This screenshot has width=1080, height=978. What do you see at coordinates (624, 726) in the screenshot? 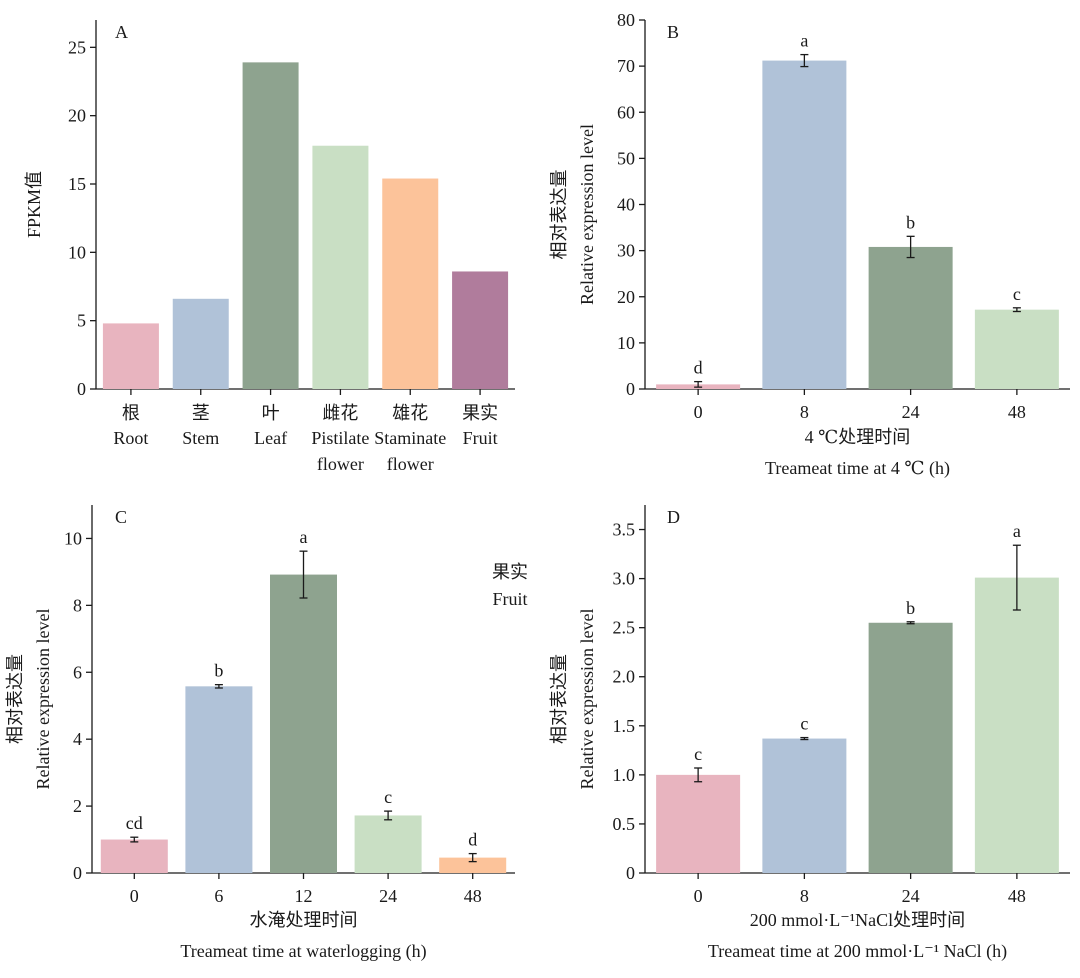
I see `y-tick-label: 1.5` at bounding box center [624, 726].